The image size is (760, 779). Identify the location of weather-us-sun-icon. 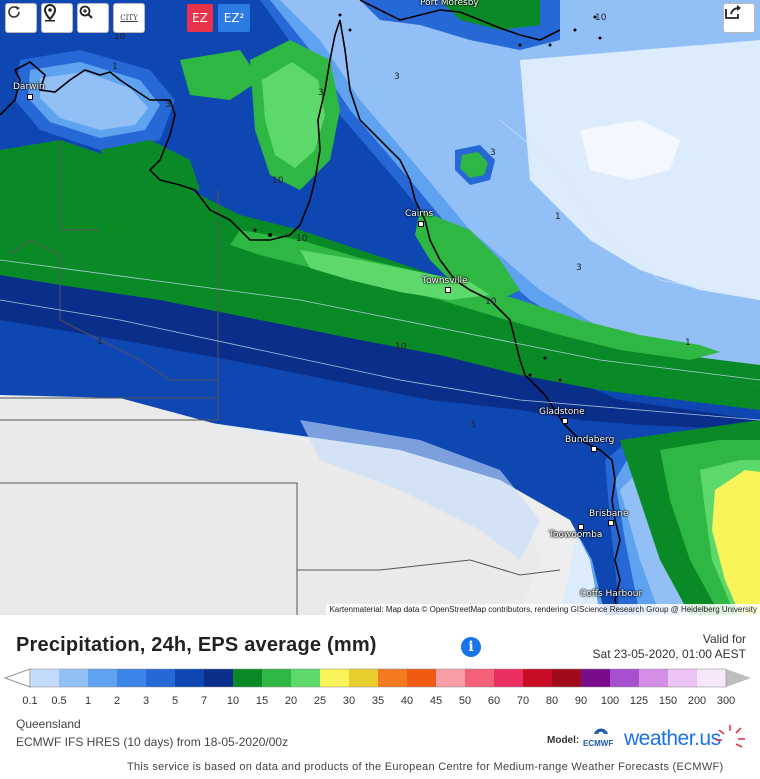
(730, 736).